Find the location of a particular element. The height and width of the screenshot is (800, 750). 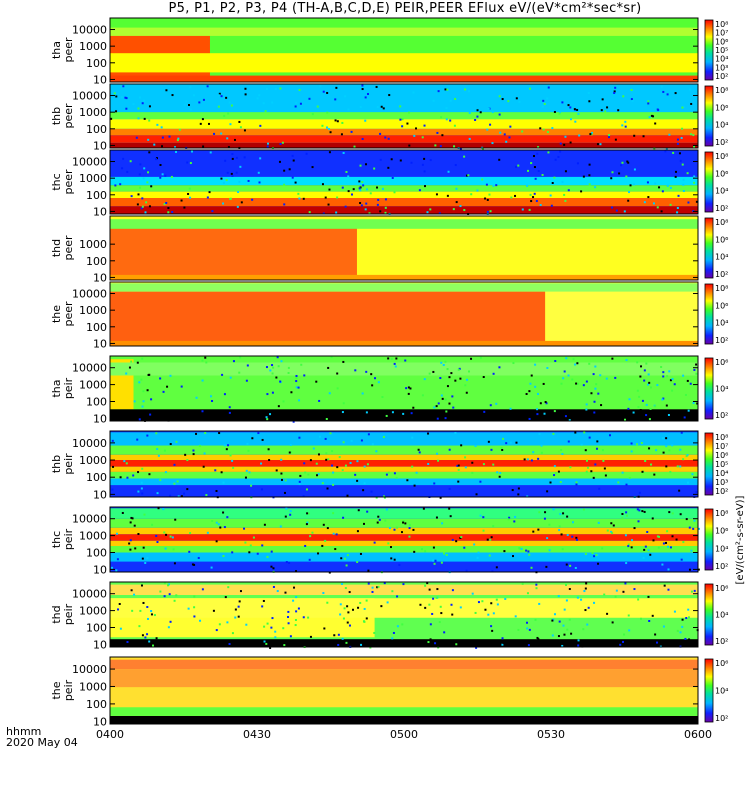

colorbar is located at coordinates (709, 690).